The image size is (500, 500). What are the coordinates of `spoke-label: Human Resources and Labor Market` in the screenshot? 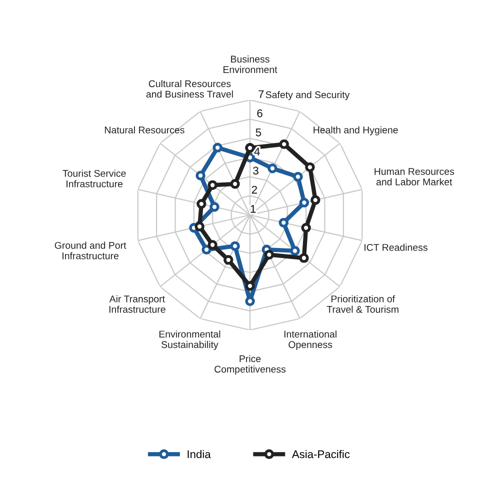 It's located at (414, 177).